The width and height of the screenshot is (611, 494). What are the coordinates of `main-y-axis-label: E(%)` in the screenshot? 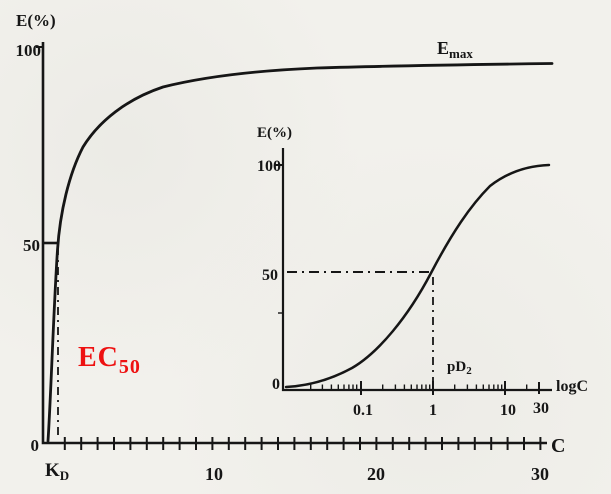 It's located at (36, 20).